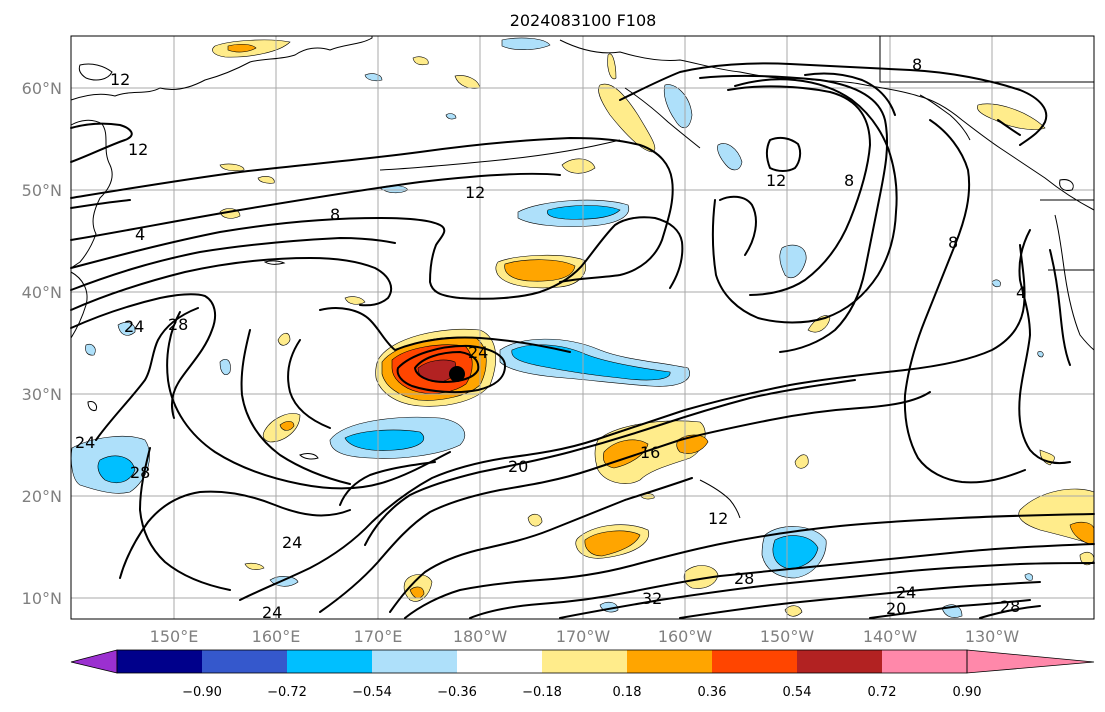 The height and width of the screenshot is (712, 1105). What do you see at coordinates (372, 692) in the screenshot?
I see `colorbar-tick: −0.54` at bounding box center [372, 692].